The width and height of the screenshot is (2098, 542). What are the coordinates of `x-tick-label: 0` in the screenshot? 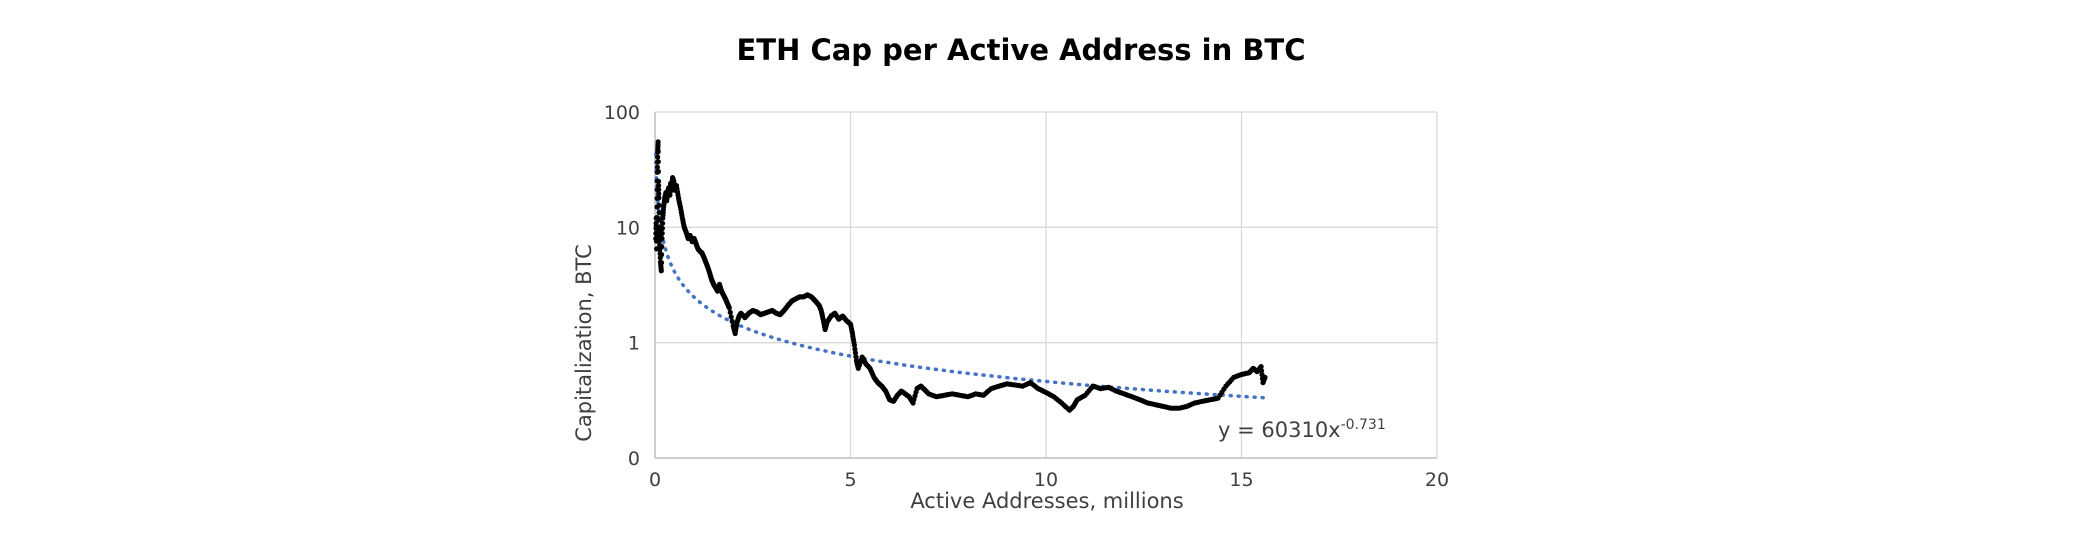 It's located at (655, 480).